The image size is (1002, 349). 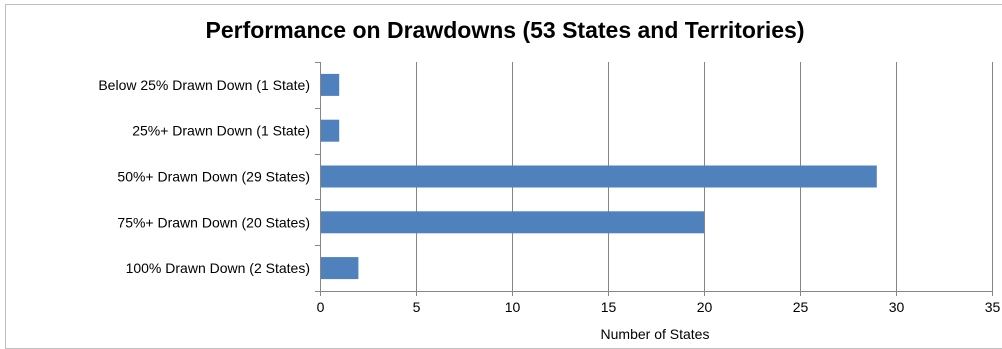 I want to click on y-category-label: 25%+ Drawn Down (1 State), so click(x=221, y=131).